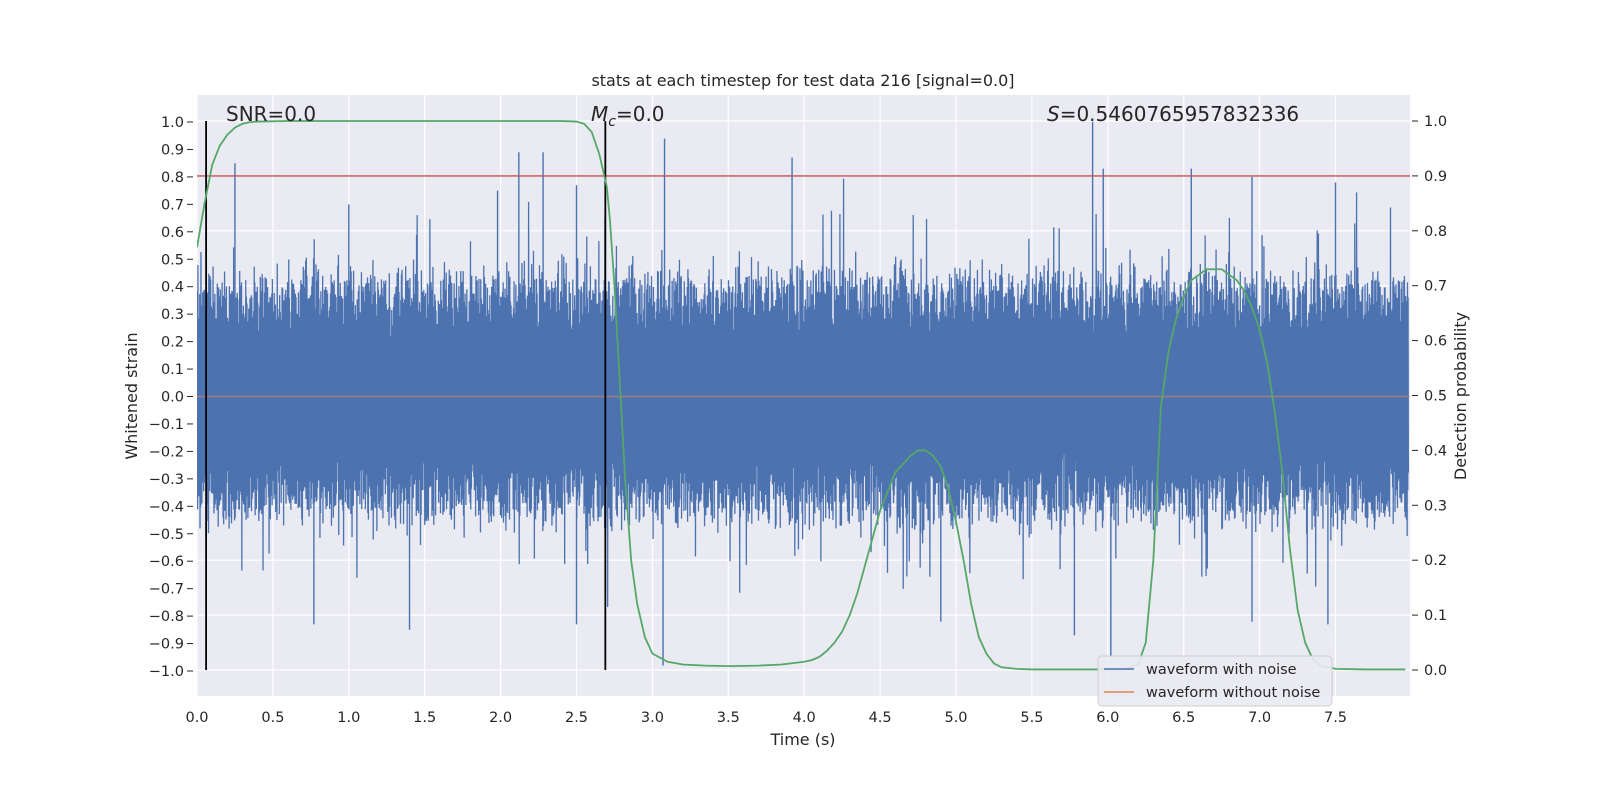 This screenshot has width=1600, height=800. I want to click on chirp-mass-annotation: Mc=0.0, so click(628, 116).